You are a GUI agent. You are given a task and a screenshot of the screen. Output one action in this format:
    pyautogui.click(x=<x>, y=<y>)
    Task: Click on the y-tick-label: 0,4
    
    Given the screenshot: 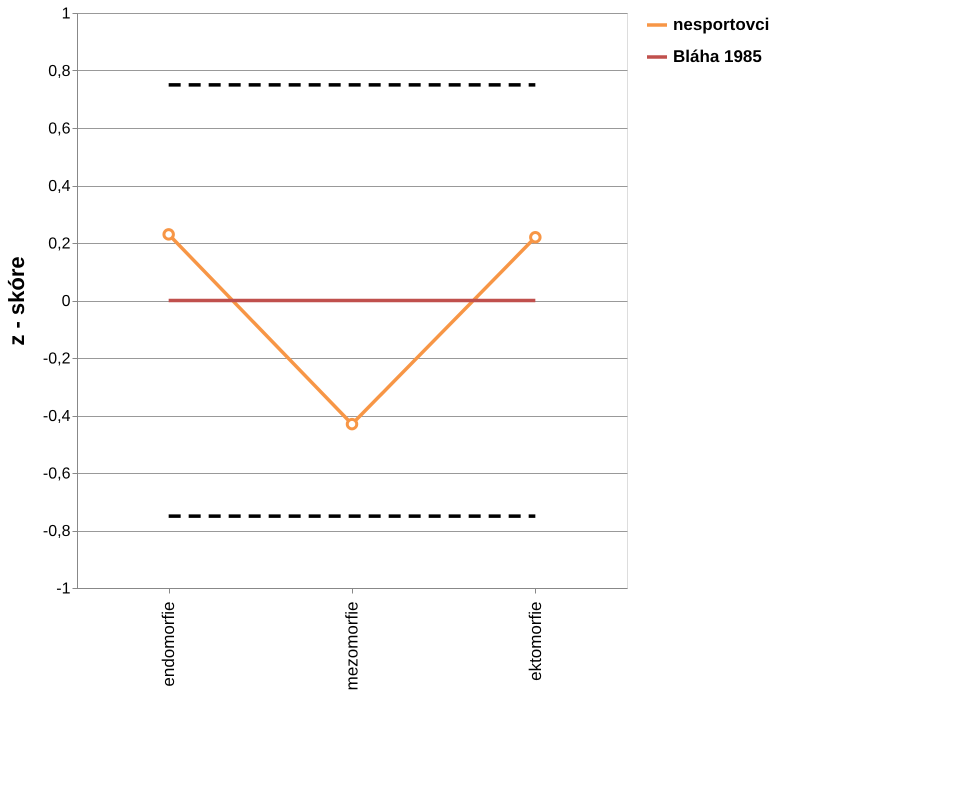 What is the action you would take?
    pyautogui.click(x=59, y=186)
    